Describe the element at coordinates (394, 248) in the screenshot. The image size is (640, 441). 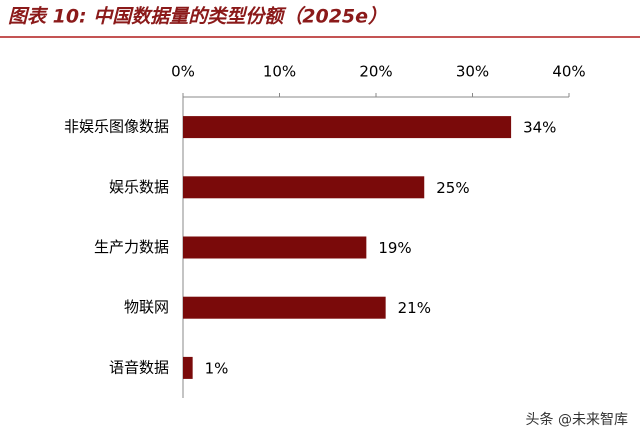
I see `value-label: 19%` at that location.